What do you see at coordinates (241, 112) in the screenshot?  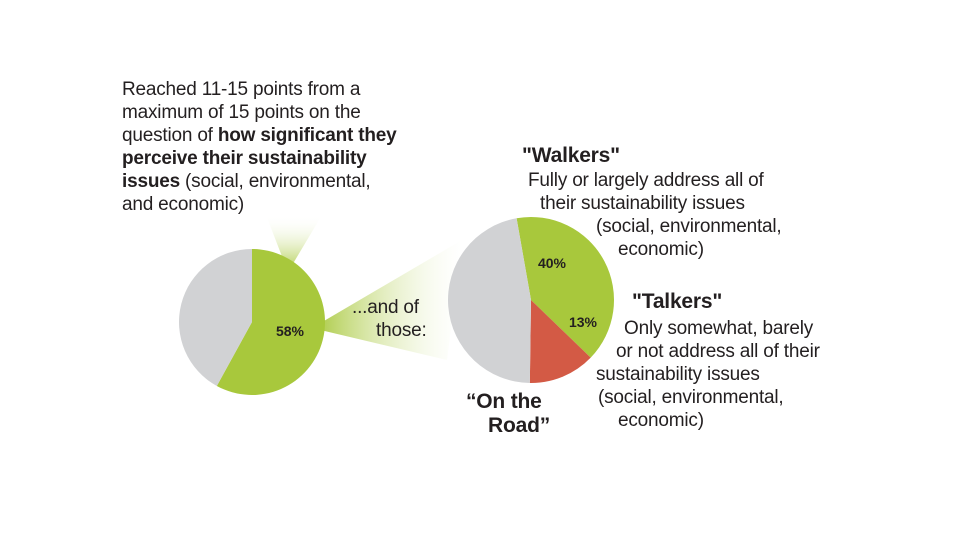 I see `annotation-line-2: maximum of 15 points on the` at bounding box center [241, 112].